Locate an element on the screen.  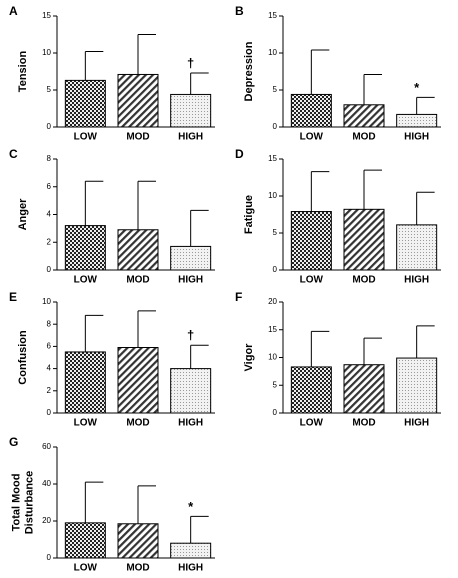
y-axis-label: Disturbance is located at coordinates (29, 503).